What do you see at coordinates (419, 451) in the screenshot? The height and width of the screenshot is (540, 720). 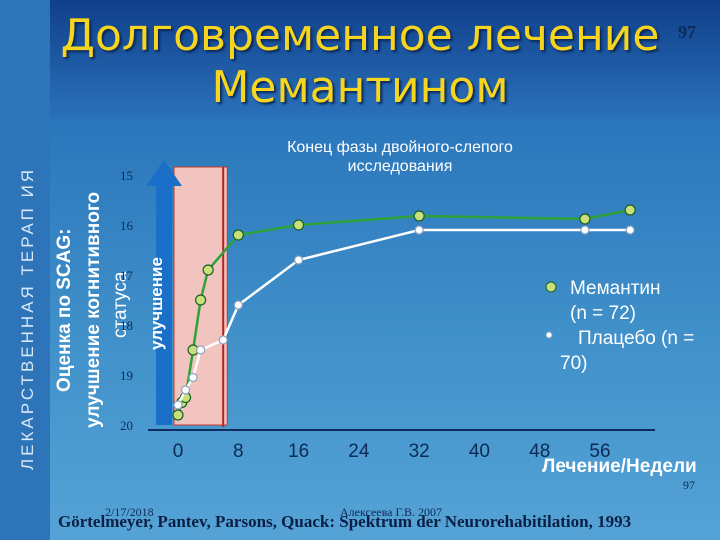 I see `x-tick-label: 32` at bounding box center [419, 451].